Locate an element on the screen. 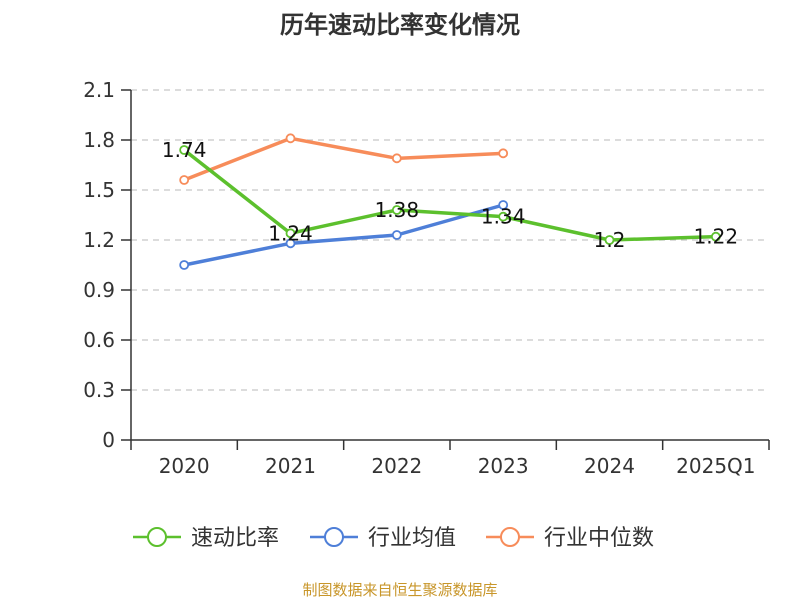 Image resolution: width=800 pixels, height=600 pixels. data-label: 1.74 is located at coordinates (184, 150).